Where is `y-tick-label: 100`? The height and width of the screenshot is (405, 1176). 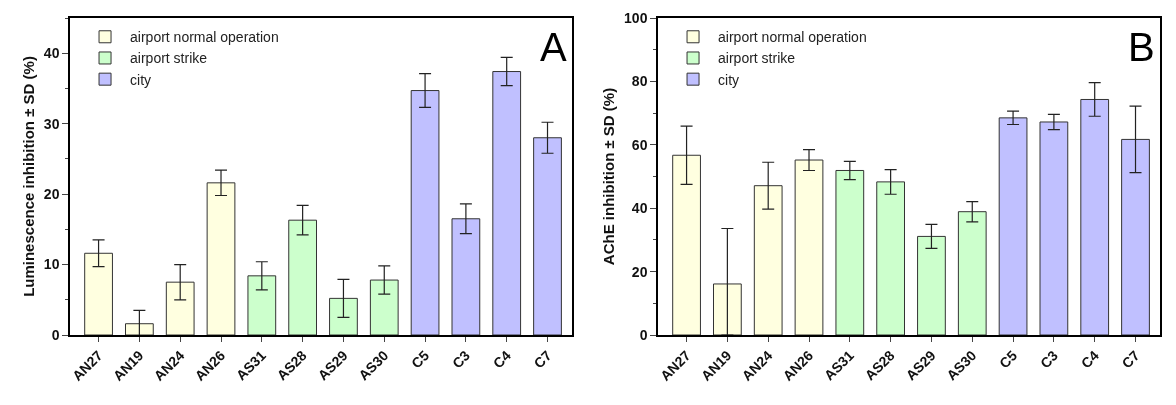
y-tick-label: 100 is located at coordinates (636, 17).